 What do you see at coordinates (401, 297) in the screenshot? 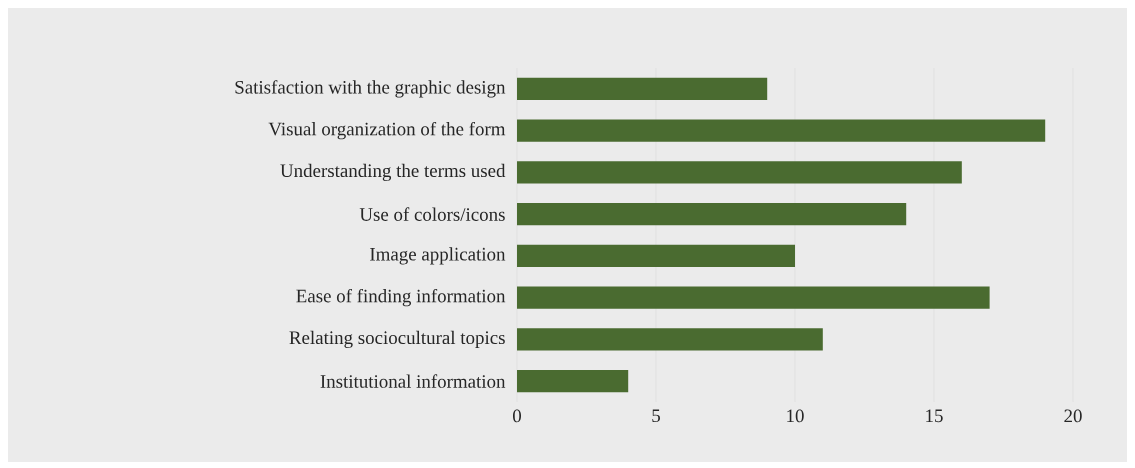
I see `y-tick-label: Ease of finding information` at bounding box center [401, 297].